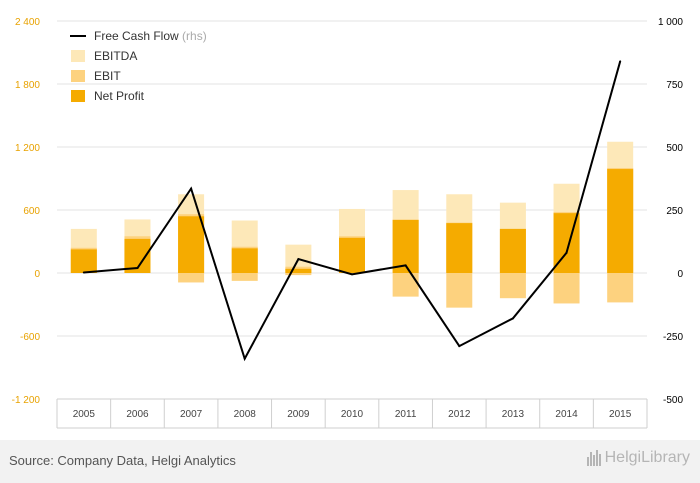 This screenshot has height=483, width=700. Describe the element at coordinates (107, 76) in the screenshot. I see `legend-label: EBIT` at that location.